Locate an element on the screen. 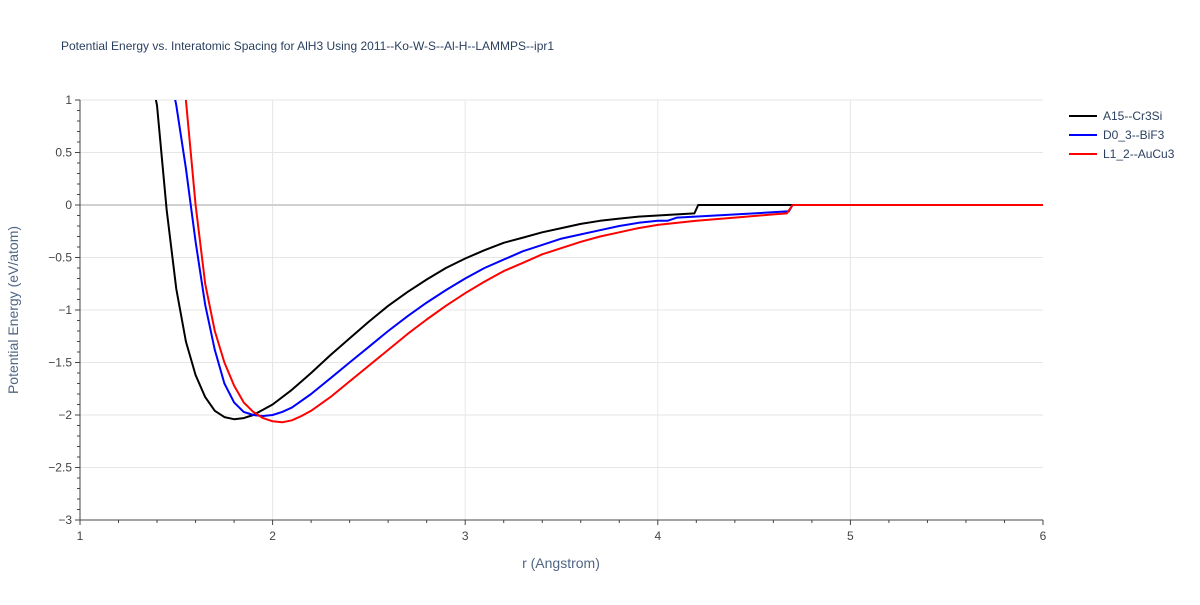 The image size is (1200, 605). y-tick-label: −2 is located at coordinates (65, 415).